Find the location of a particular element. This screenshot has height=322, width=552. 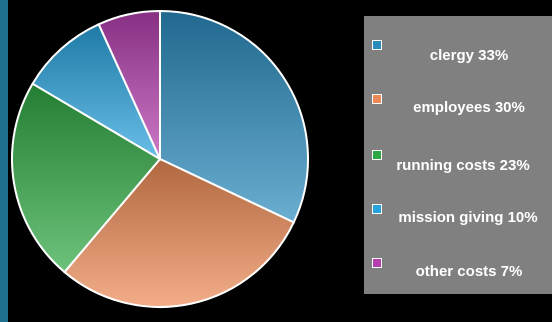

legend-label-other-costs: other costs 7% is located at coordinates (469, 271).